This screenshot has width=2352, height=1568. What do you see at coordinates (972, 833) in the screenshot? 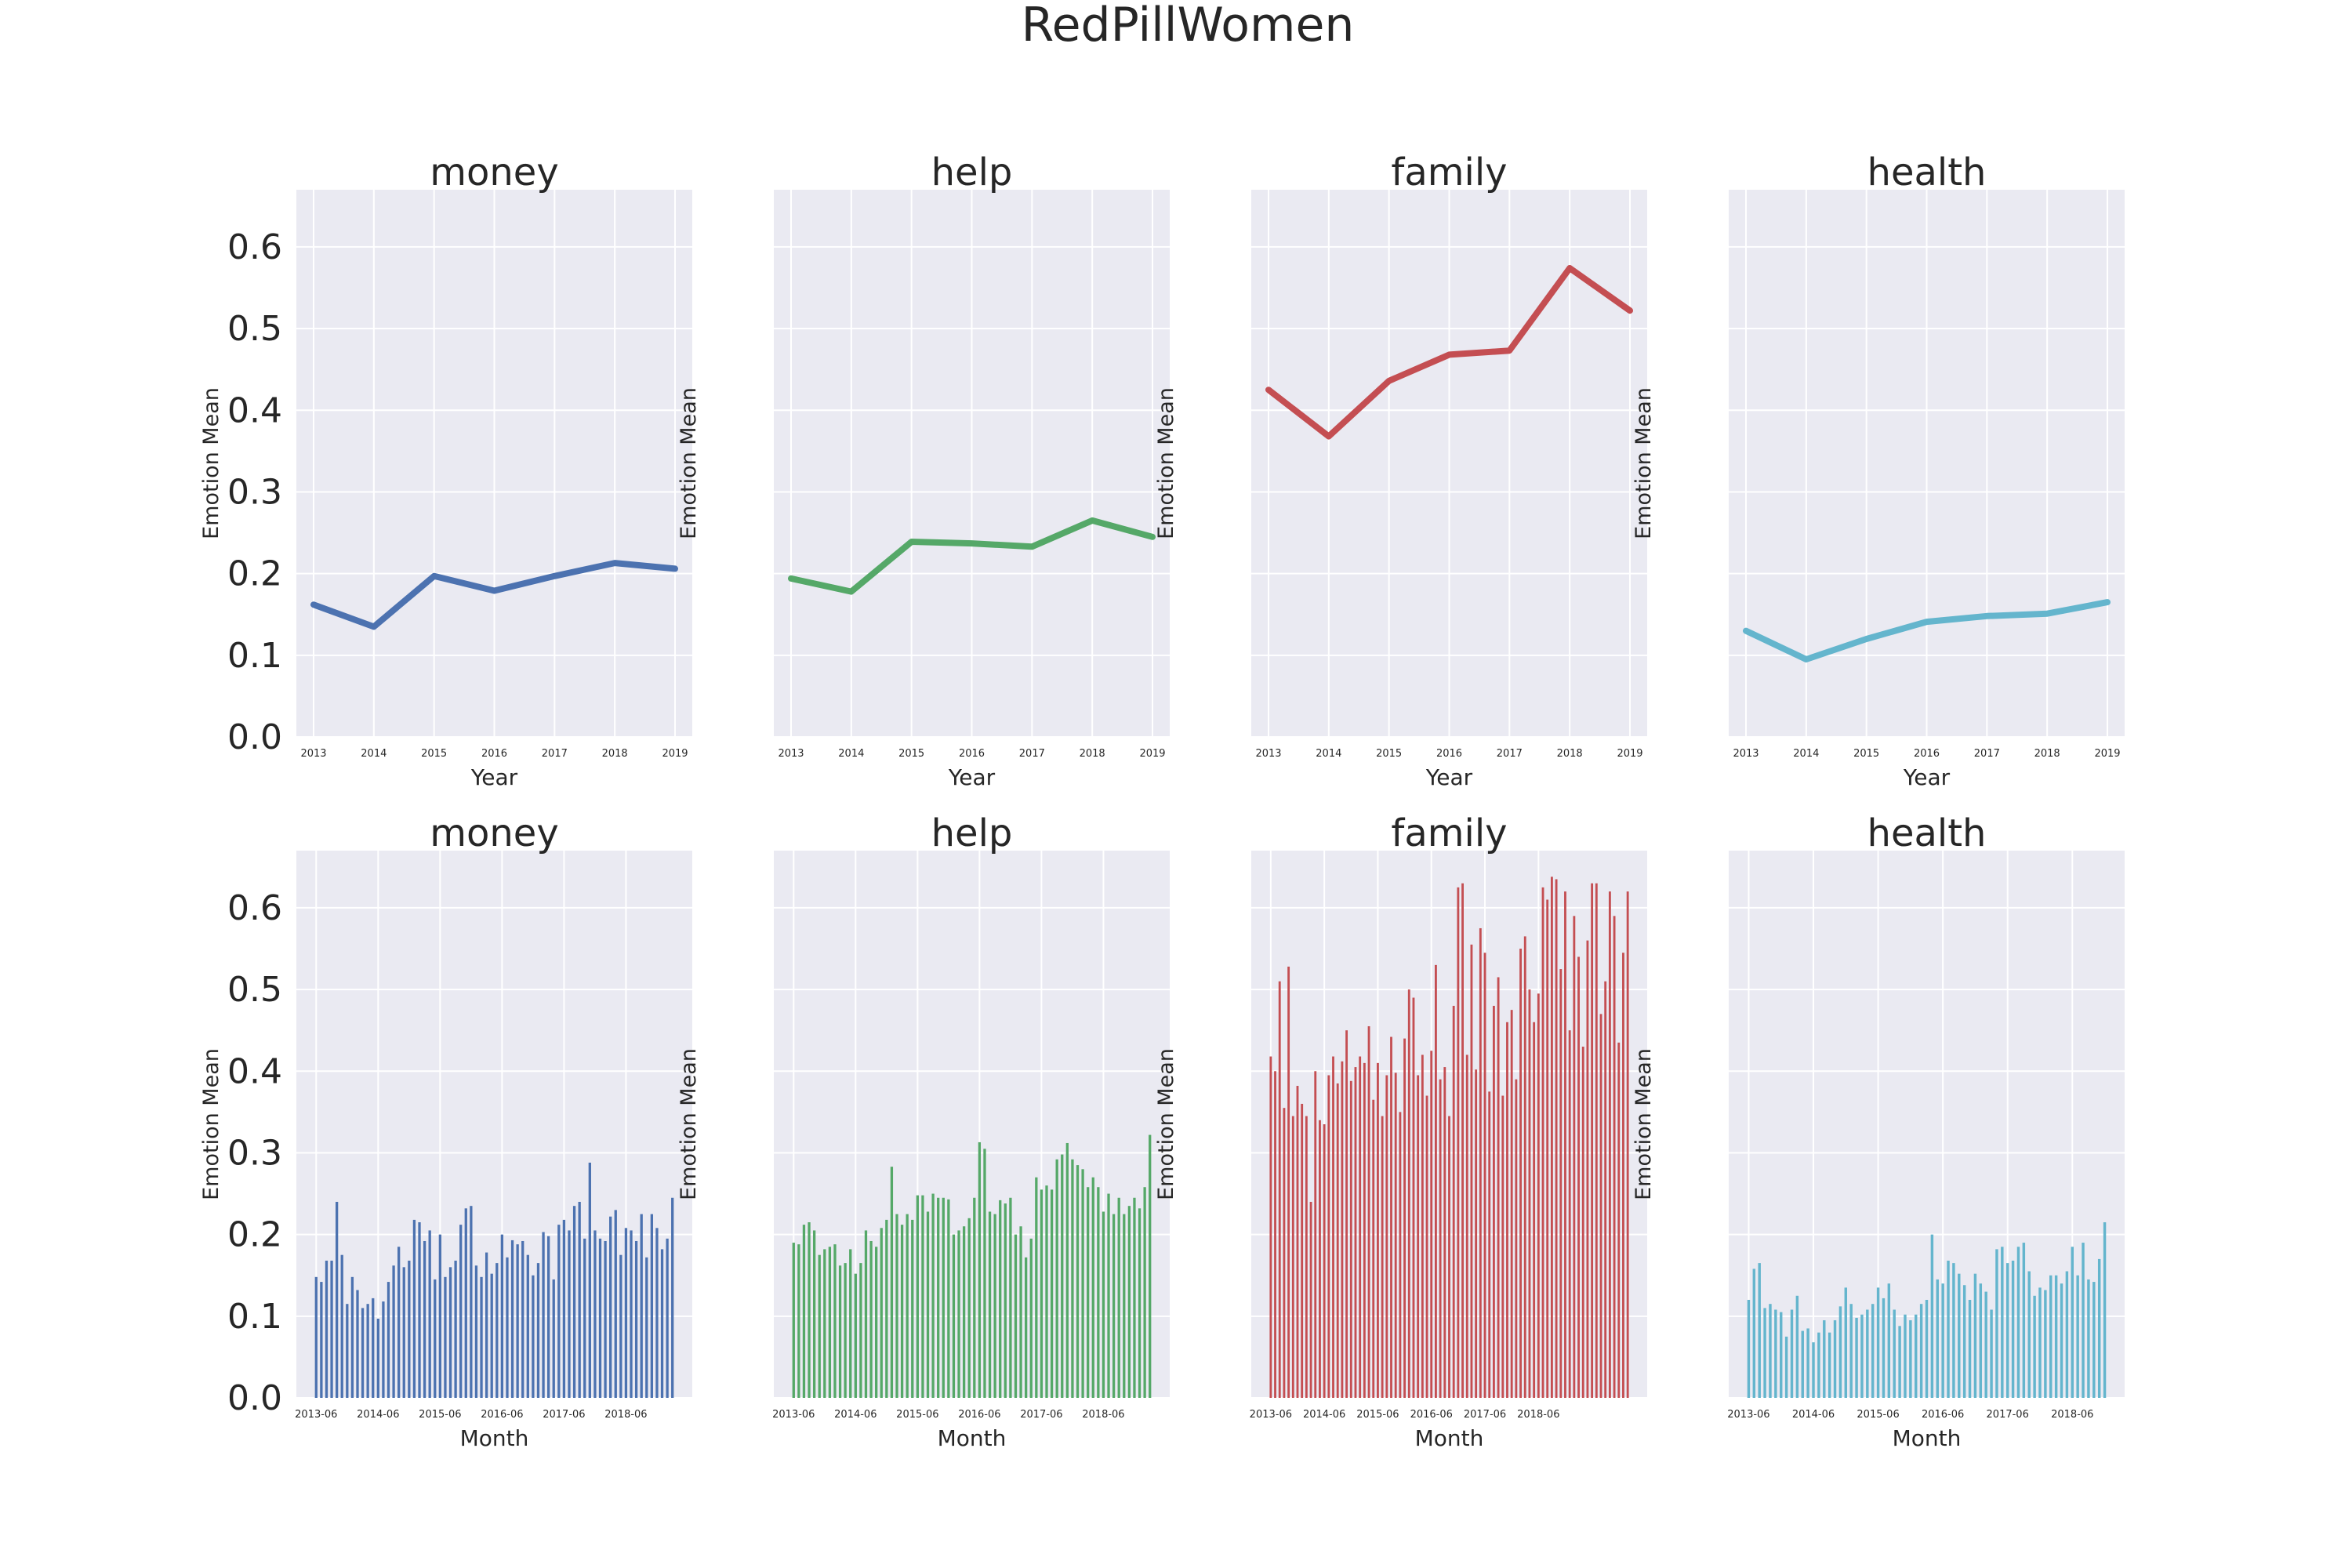
I see `panel-title: help` at bounding box center [972, 833].